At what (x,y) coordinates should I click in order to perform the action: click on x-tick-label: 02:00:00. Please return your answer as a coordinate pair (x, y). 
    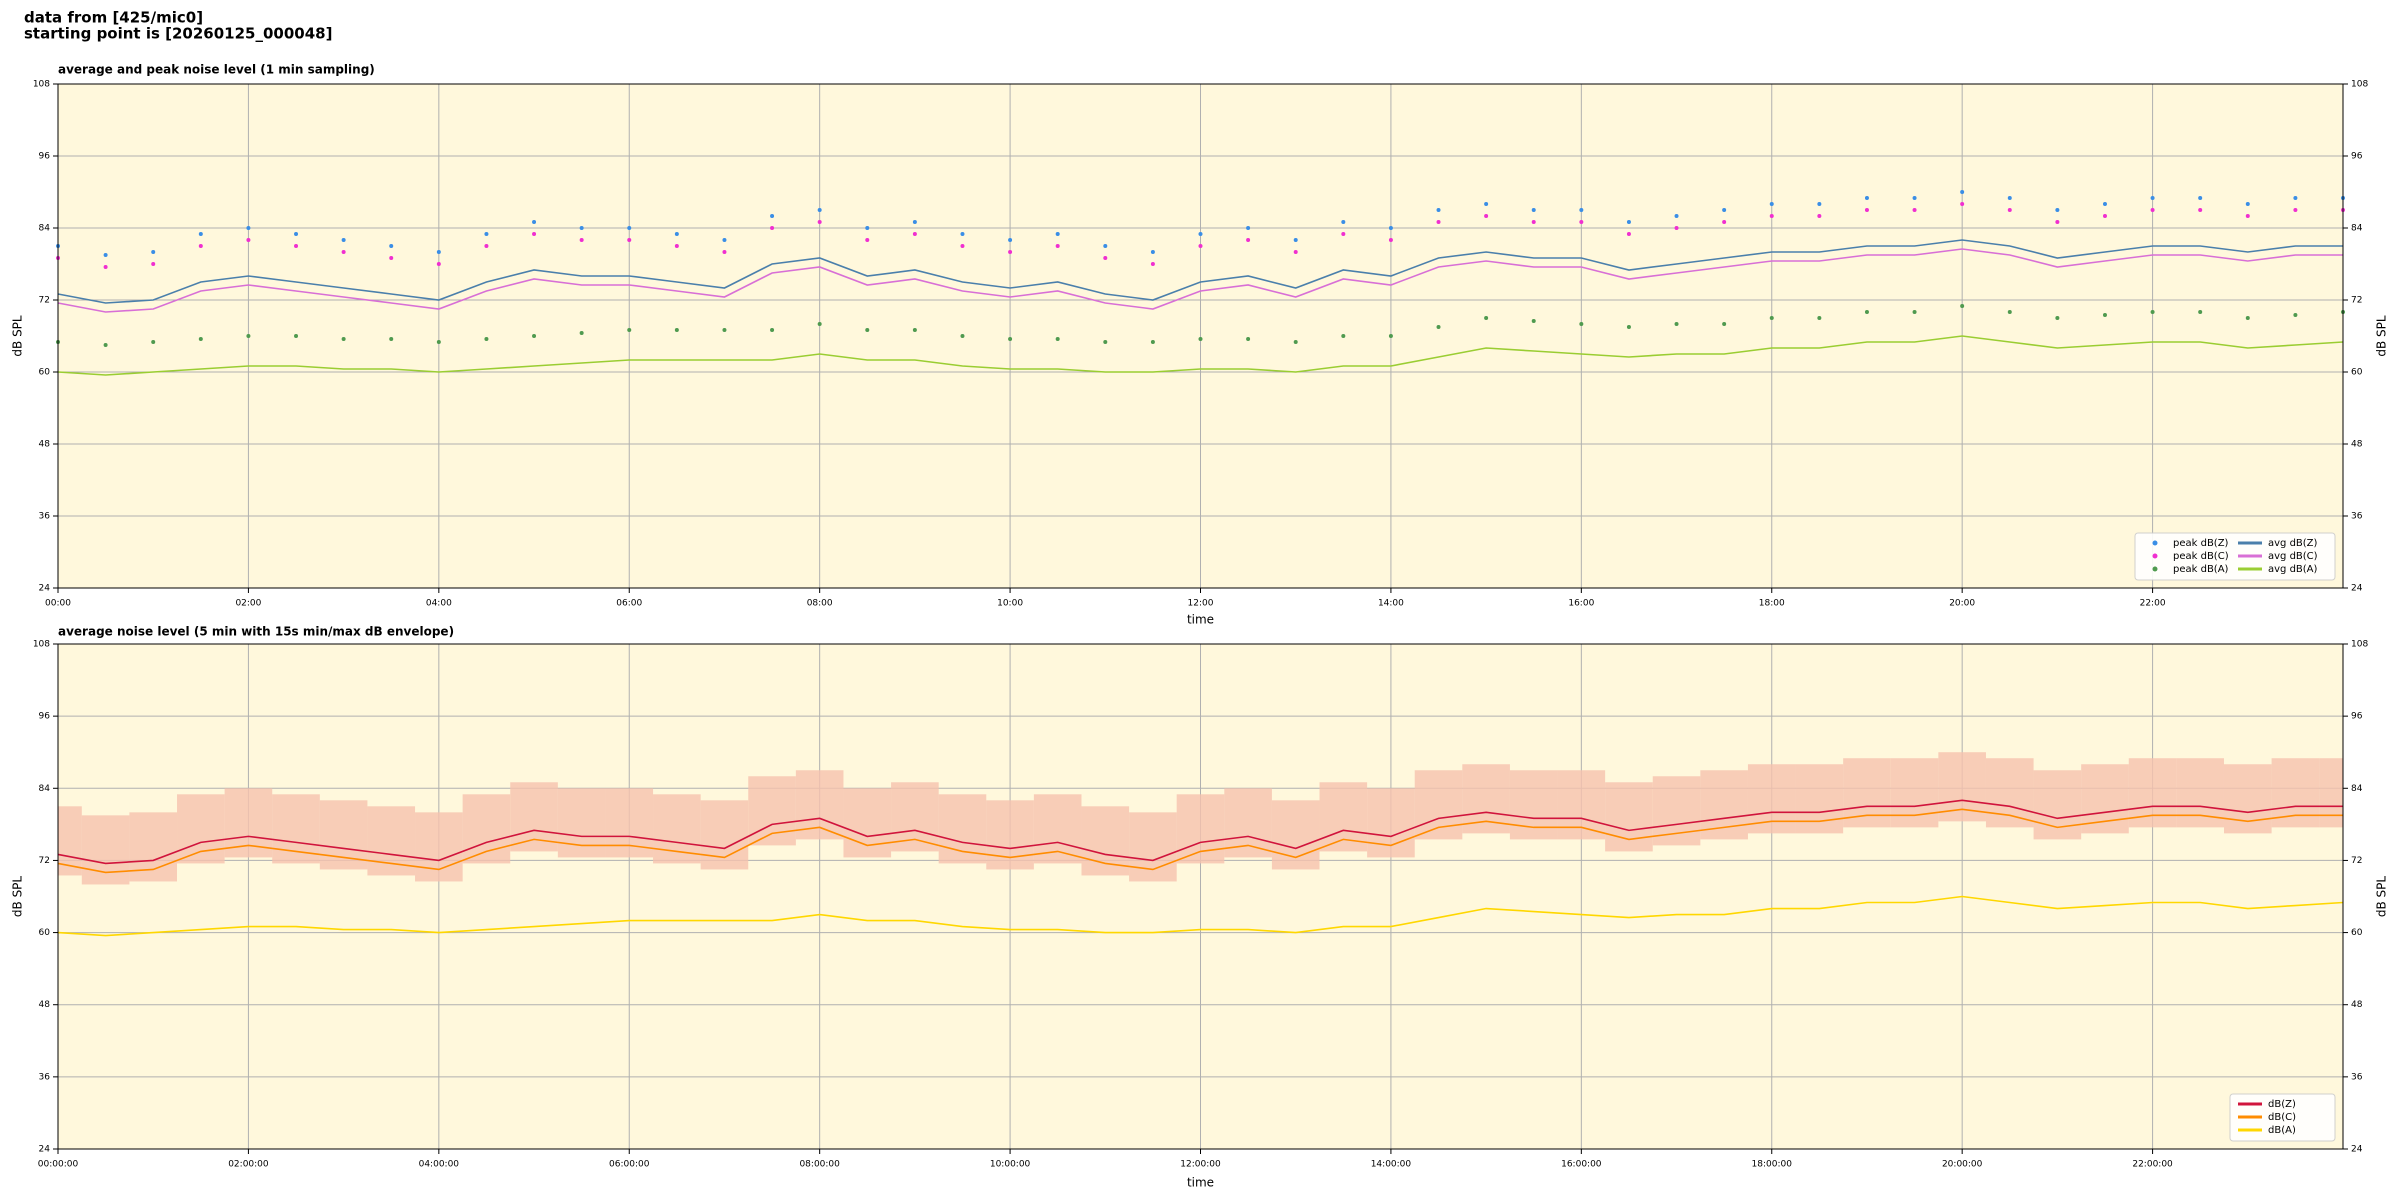
    Looking at the image, I should click on (248, 1165).